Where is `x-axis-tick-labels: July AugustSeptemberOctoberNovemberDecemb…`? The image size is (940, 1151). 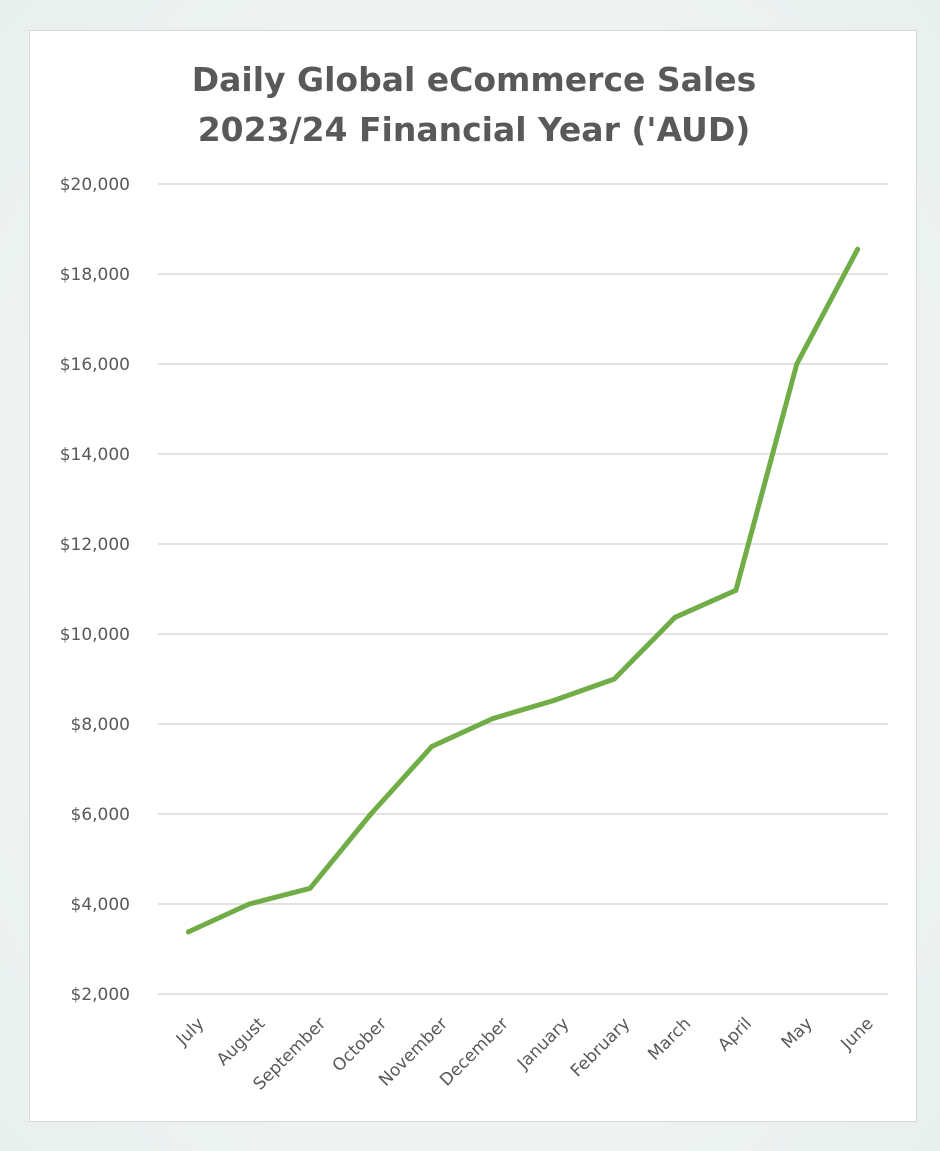 x-axis-tick-labels: July AugustSeptemberOctoberNovemberDecemb… is located at coordinates (525, 1054).